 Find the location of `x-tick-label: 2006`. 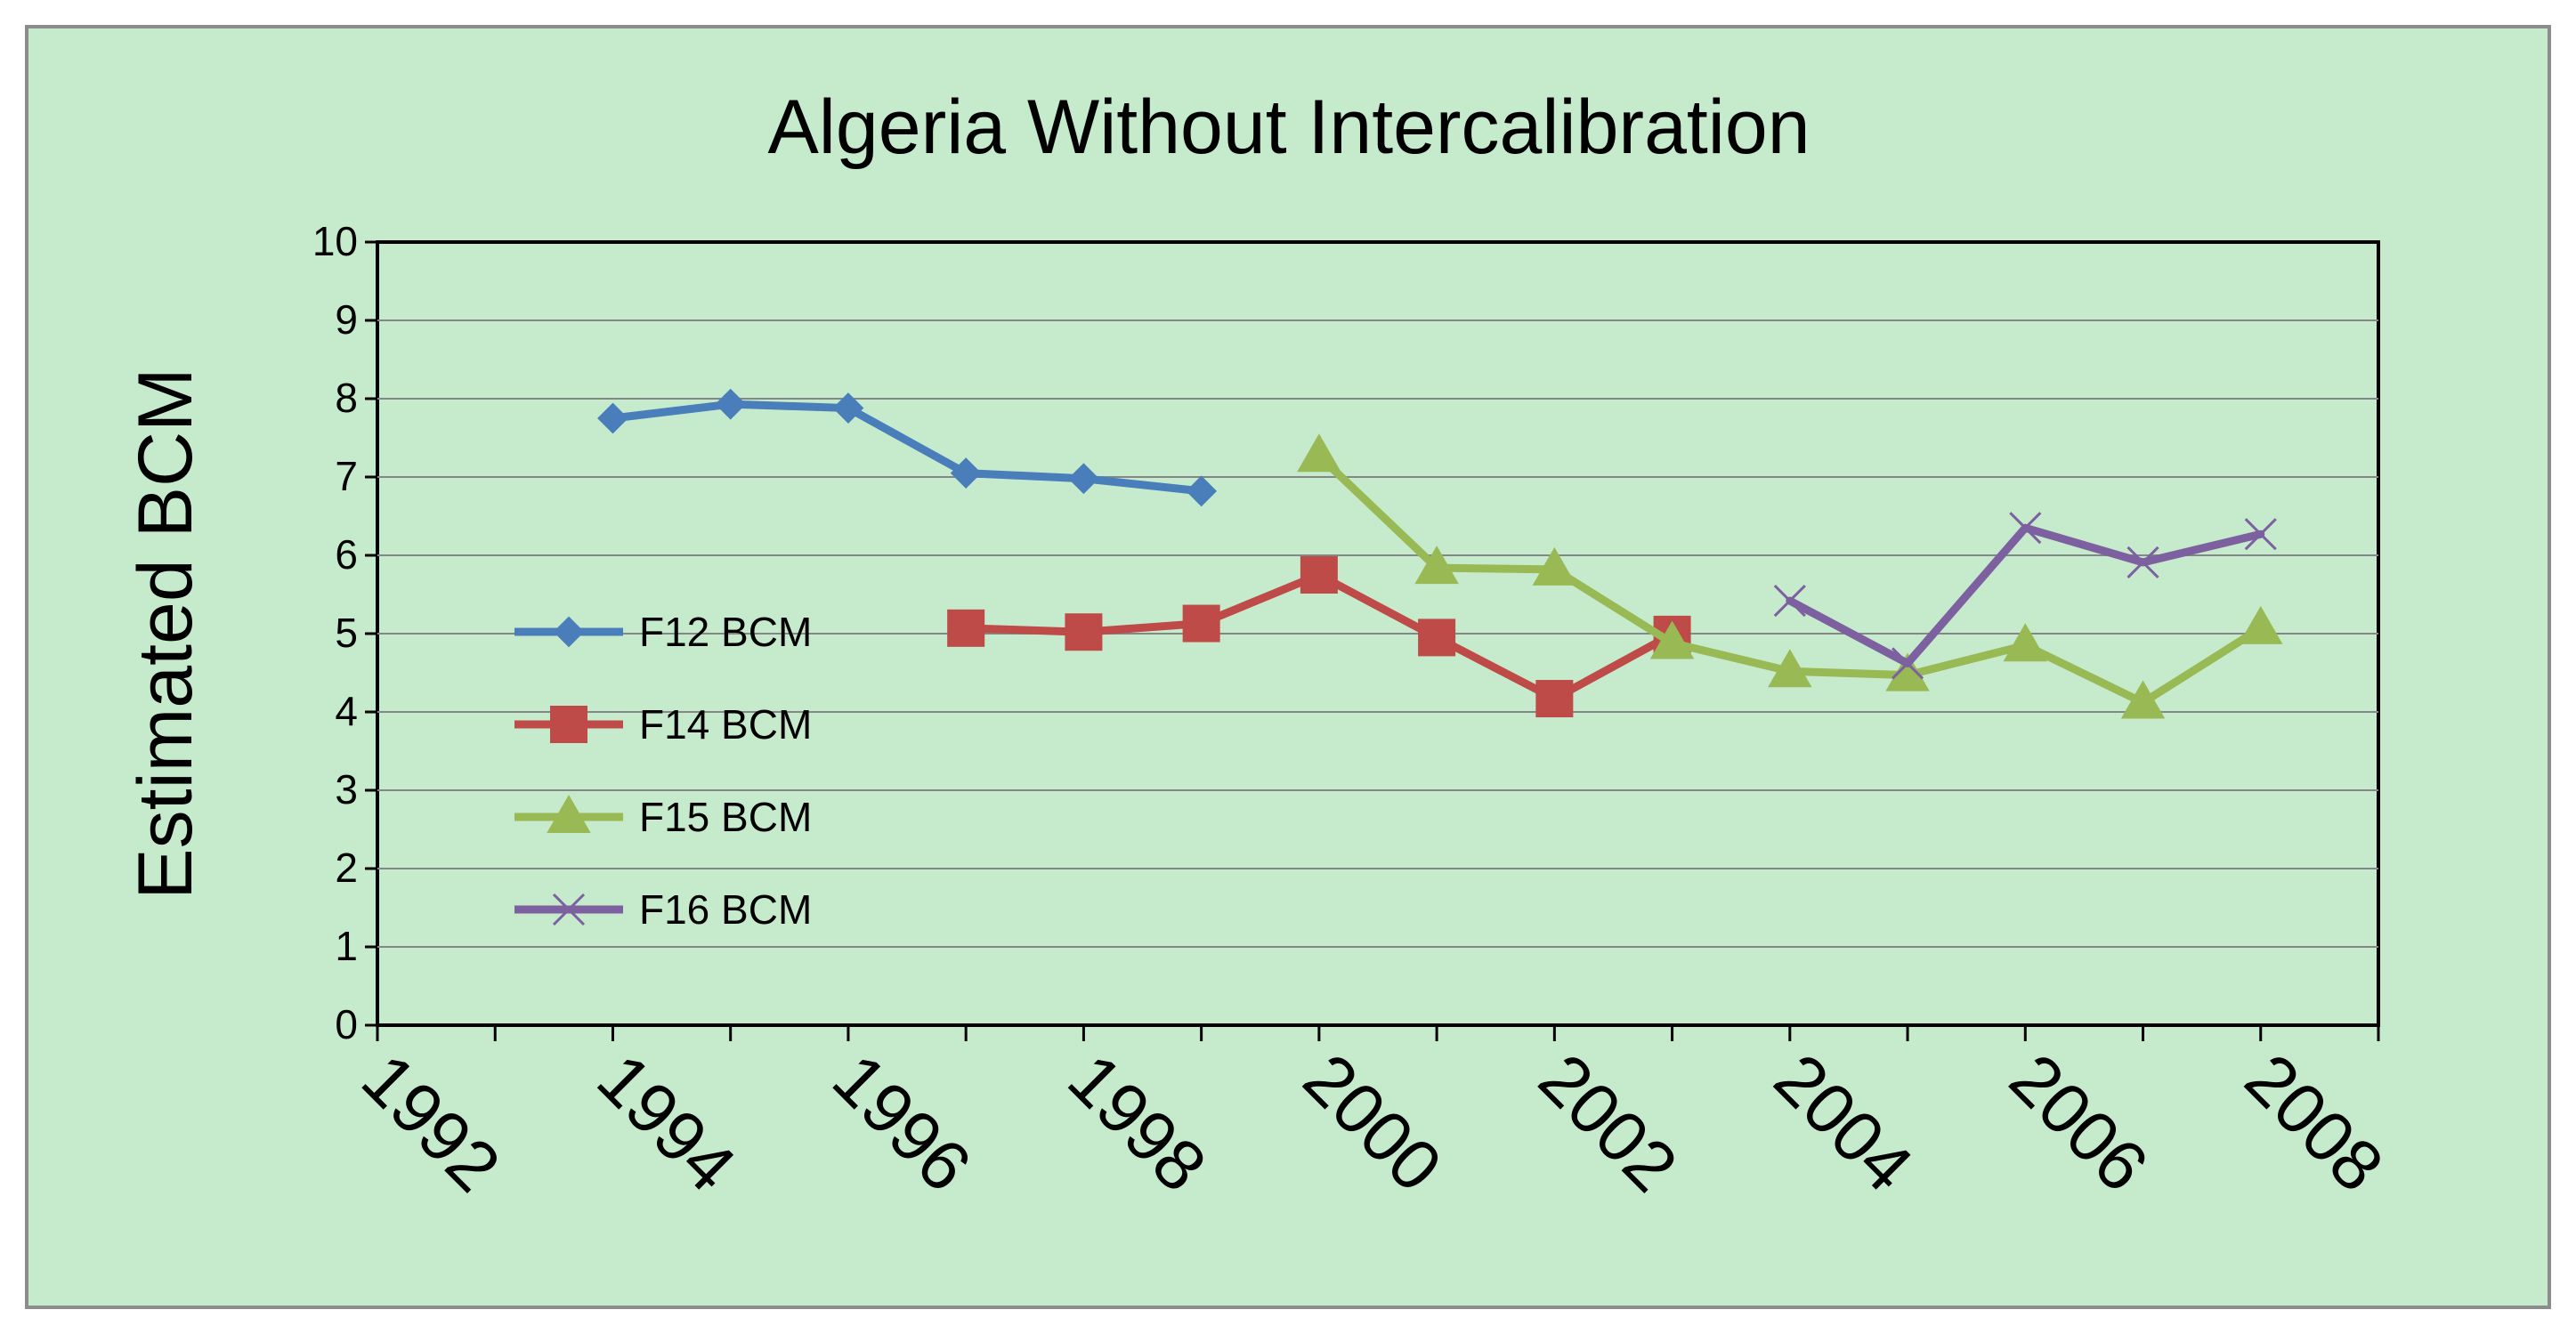

x-tick-label: 2006 is located at coordinates (2079, 1123).